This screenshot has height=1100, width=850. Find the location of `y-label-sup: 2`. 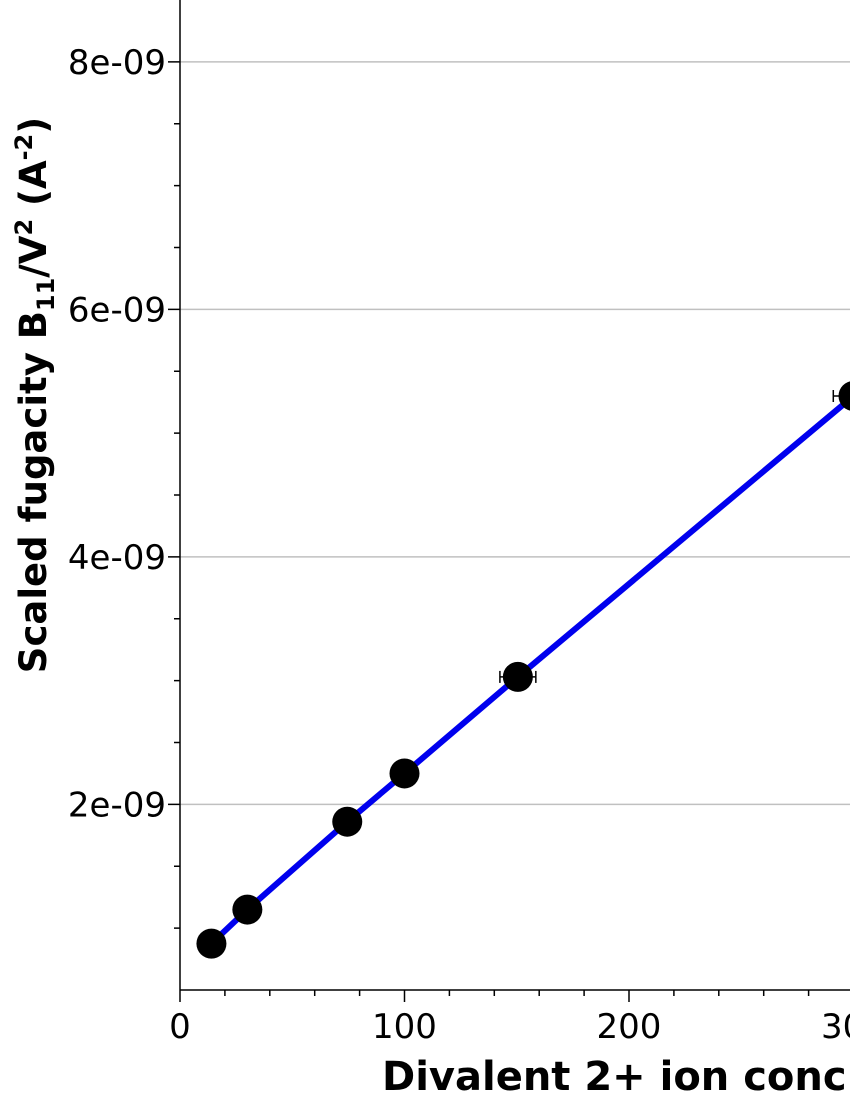

y-label-sup: 2 is located at coordinates (24, 227).